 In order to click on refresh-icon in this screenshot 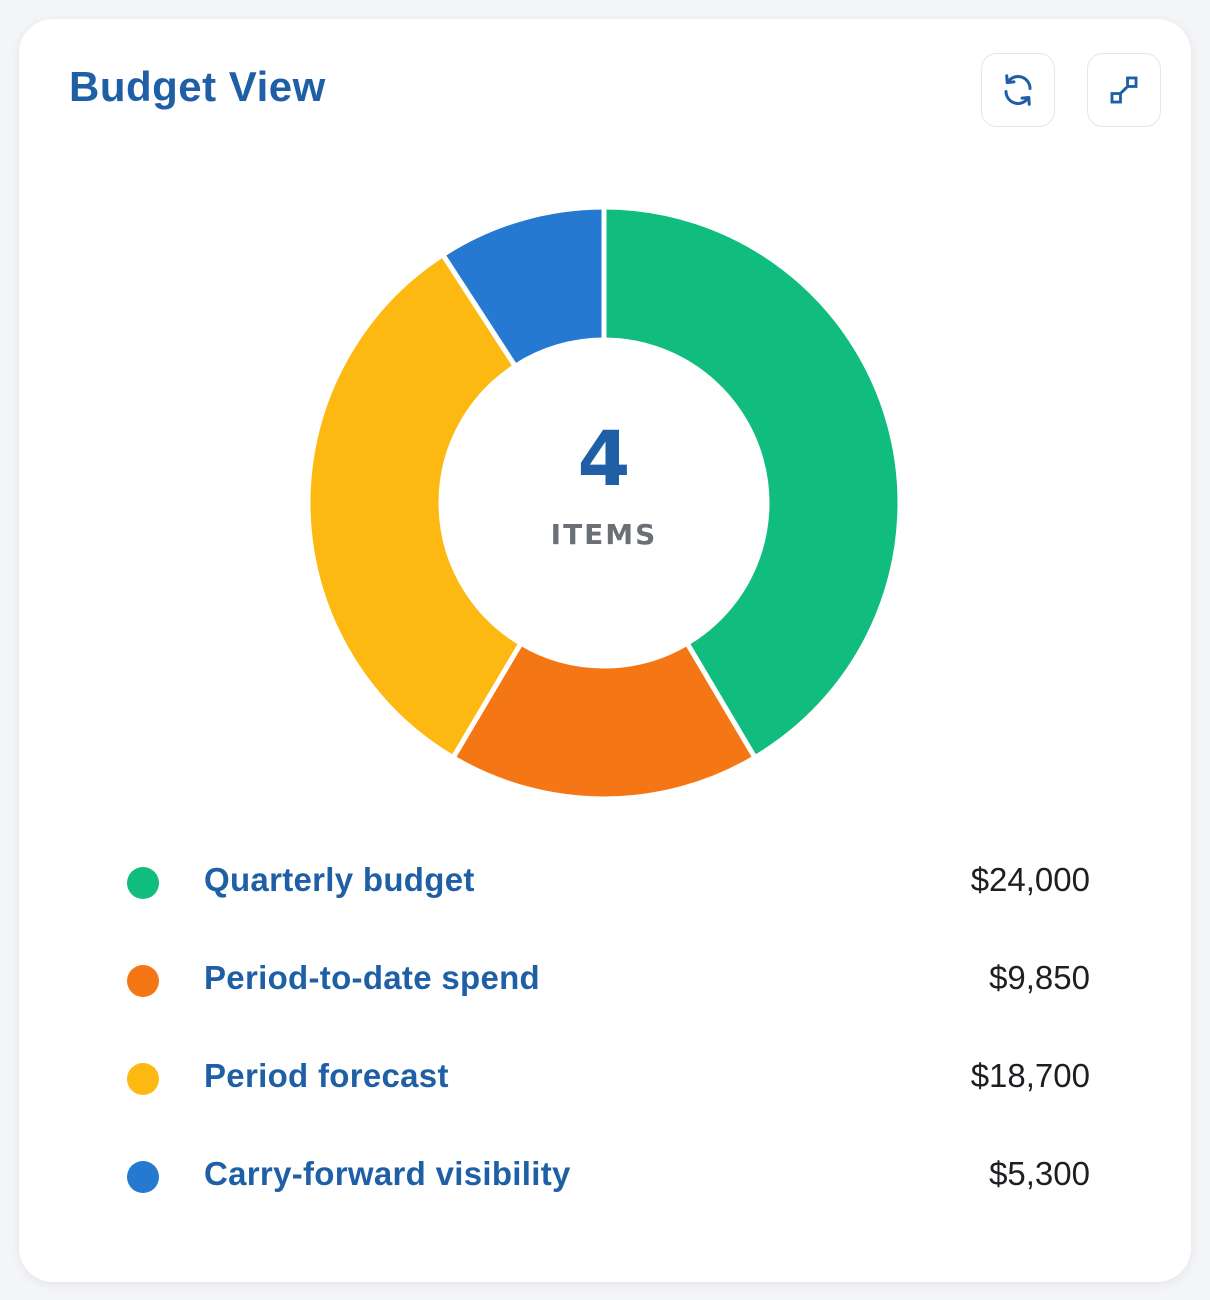, I will do `click(1018, 90)`.